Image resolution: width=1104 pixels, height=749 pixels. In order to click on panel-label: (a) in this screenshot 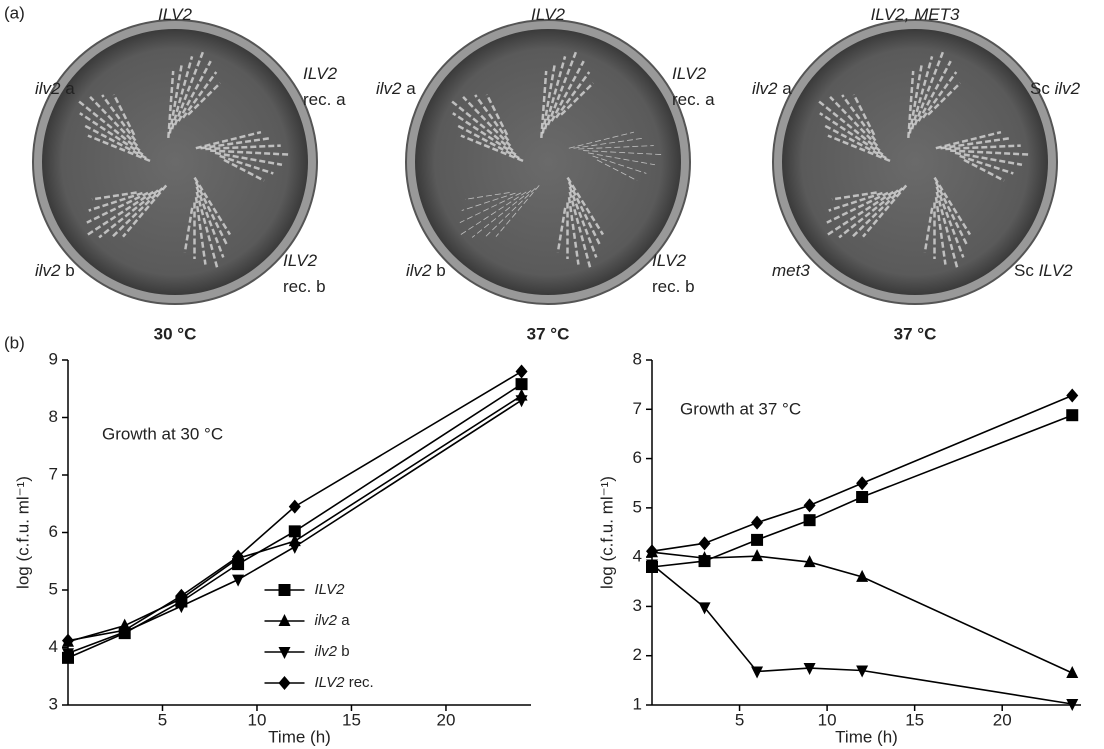, I will do `click(14, 12)`.